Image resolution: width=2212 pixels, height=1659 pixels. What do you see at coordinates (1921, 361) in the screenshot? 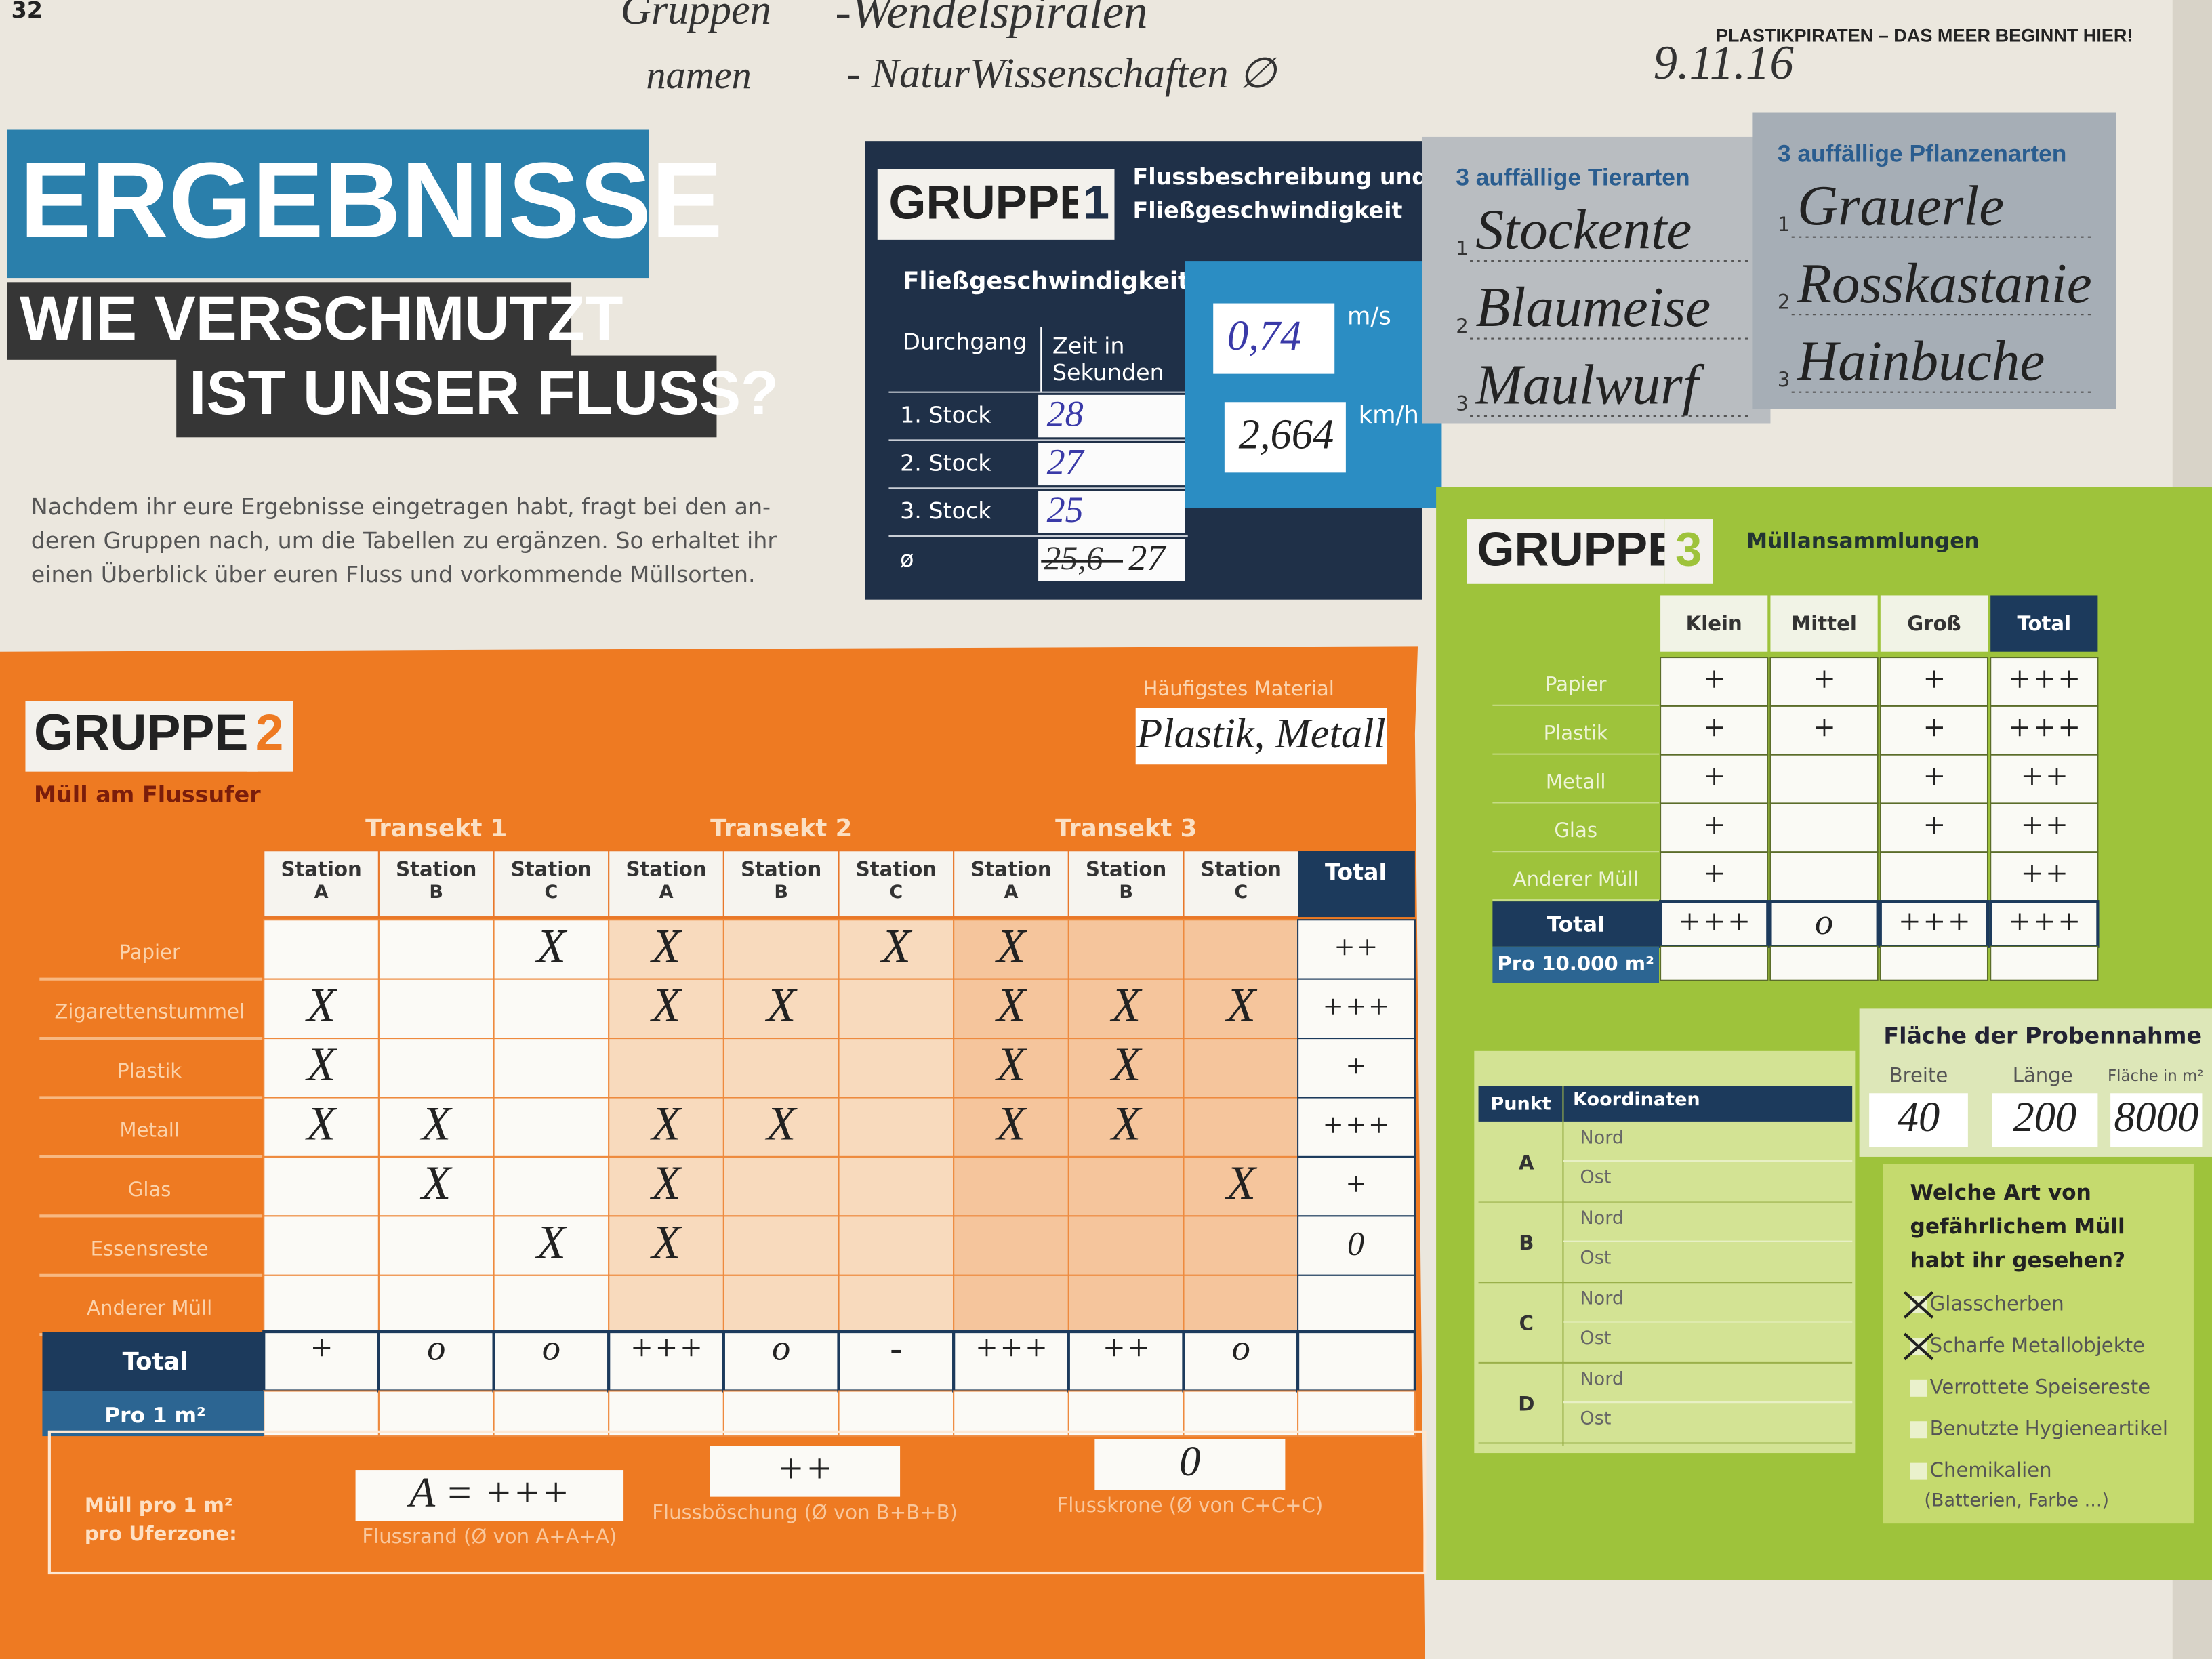
I see `handwritten-name: Hainbuche` at bounding box center [1921, 361].